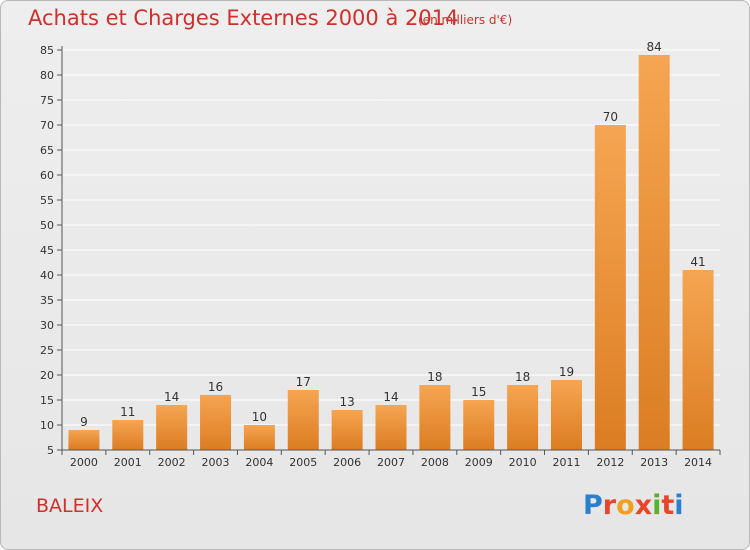 This screenshot has width=750, height=550. I want to click on logo-letter: P, so click(593, 505).